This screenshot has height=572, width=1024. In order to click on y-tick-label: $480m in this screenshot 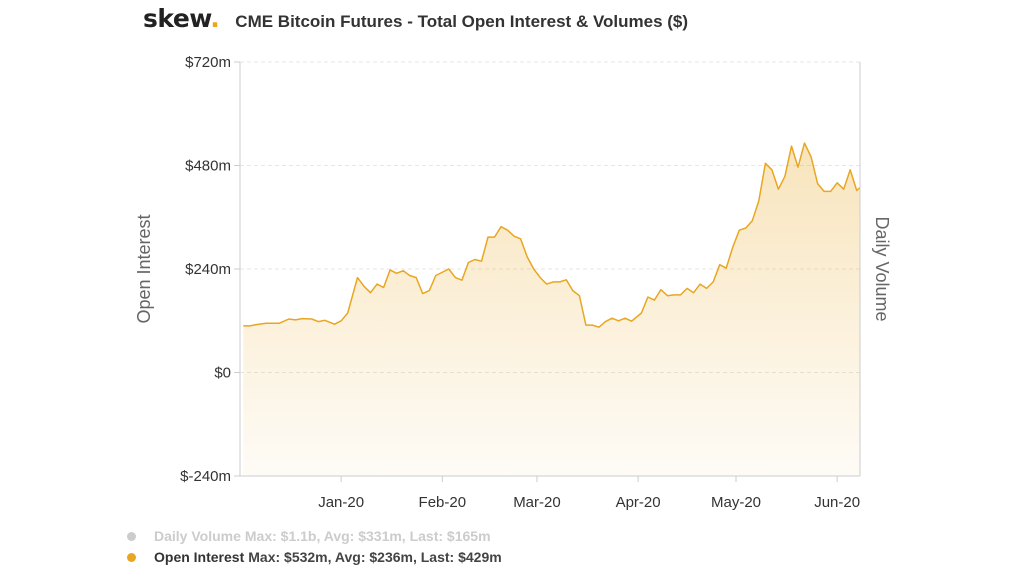, I will do `click(208, 166)`.